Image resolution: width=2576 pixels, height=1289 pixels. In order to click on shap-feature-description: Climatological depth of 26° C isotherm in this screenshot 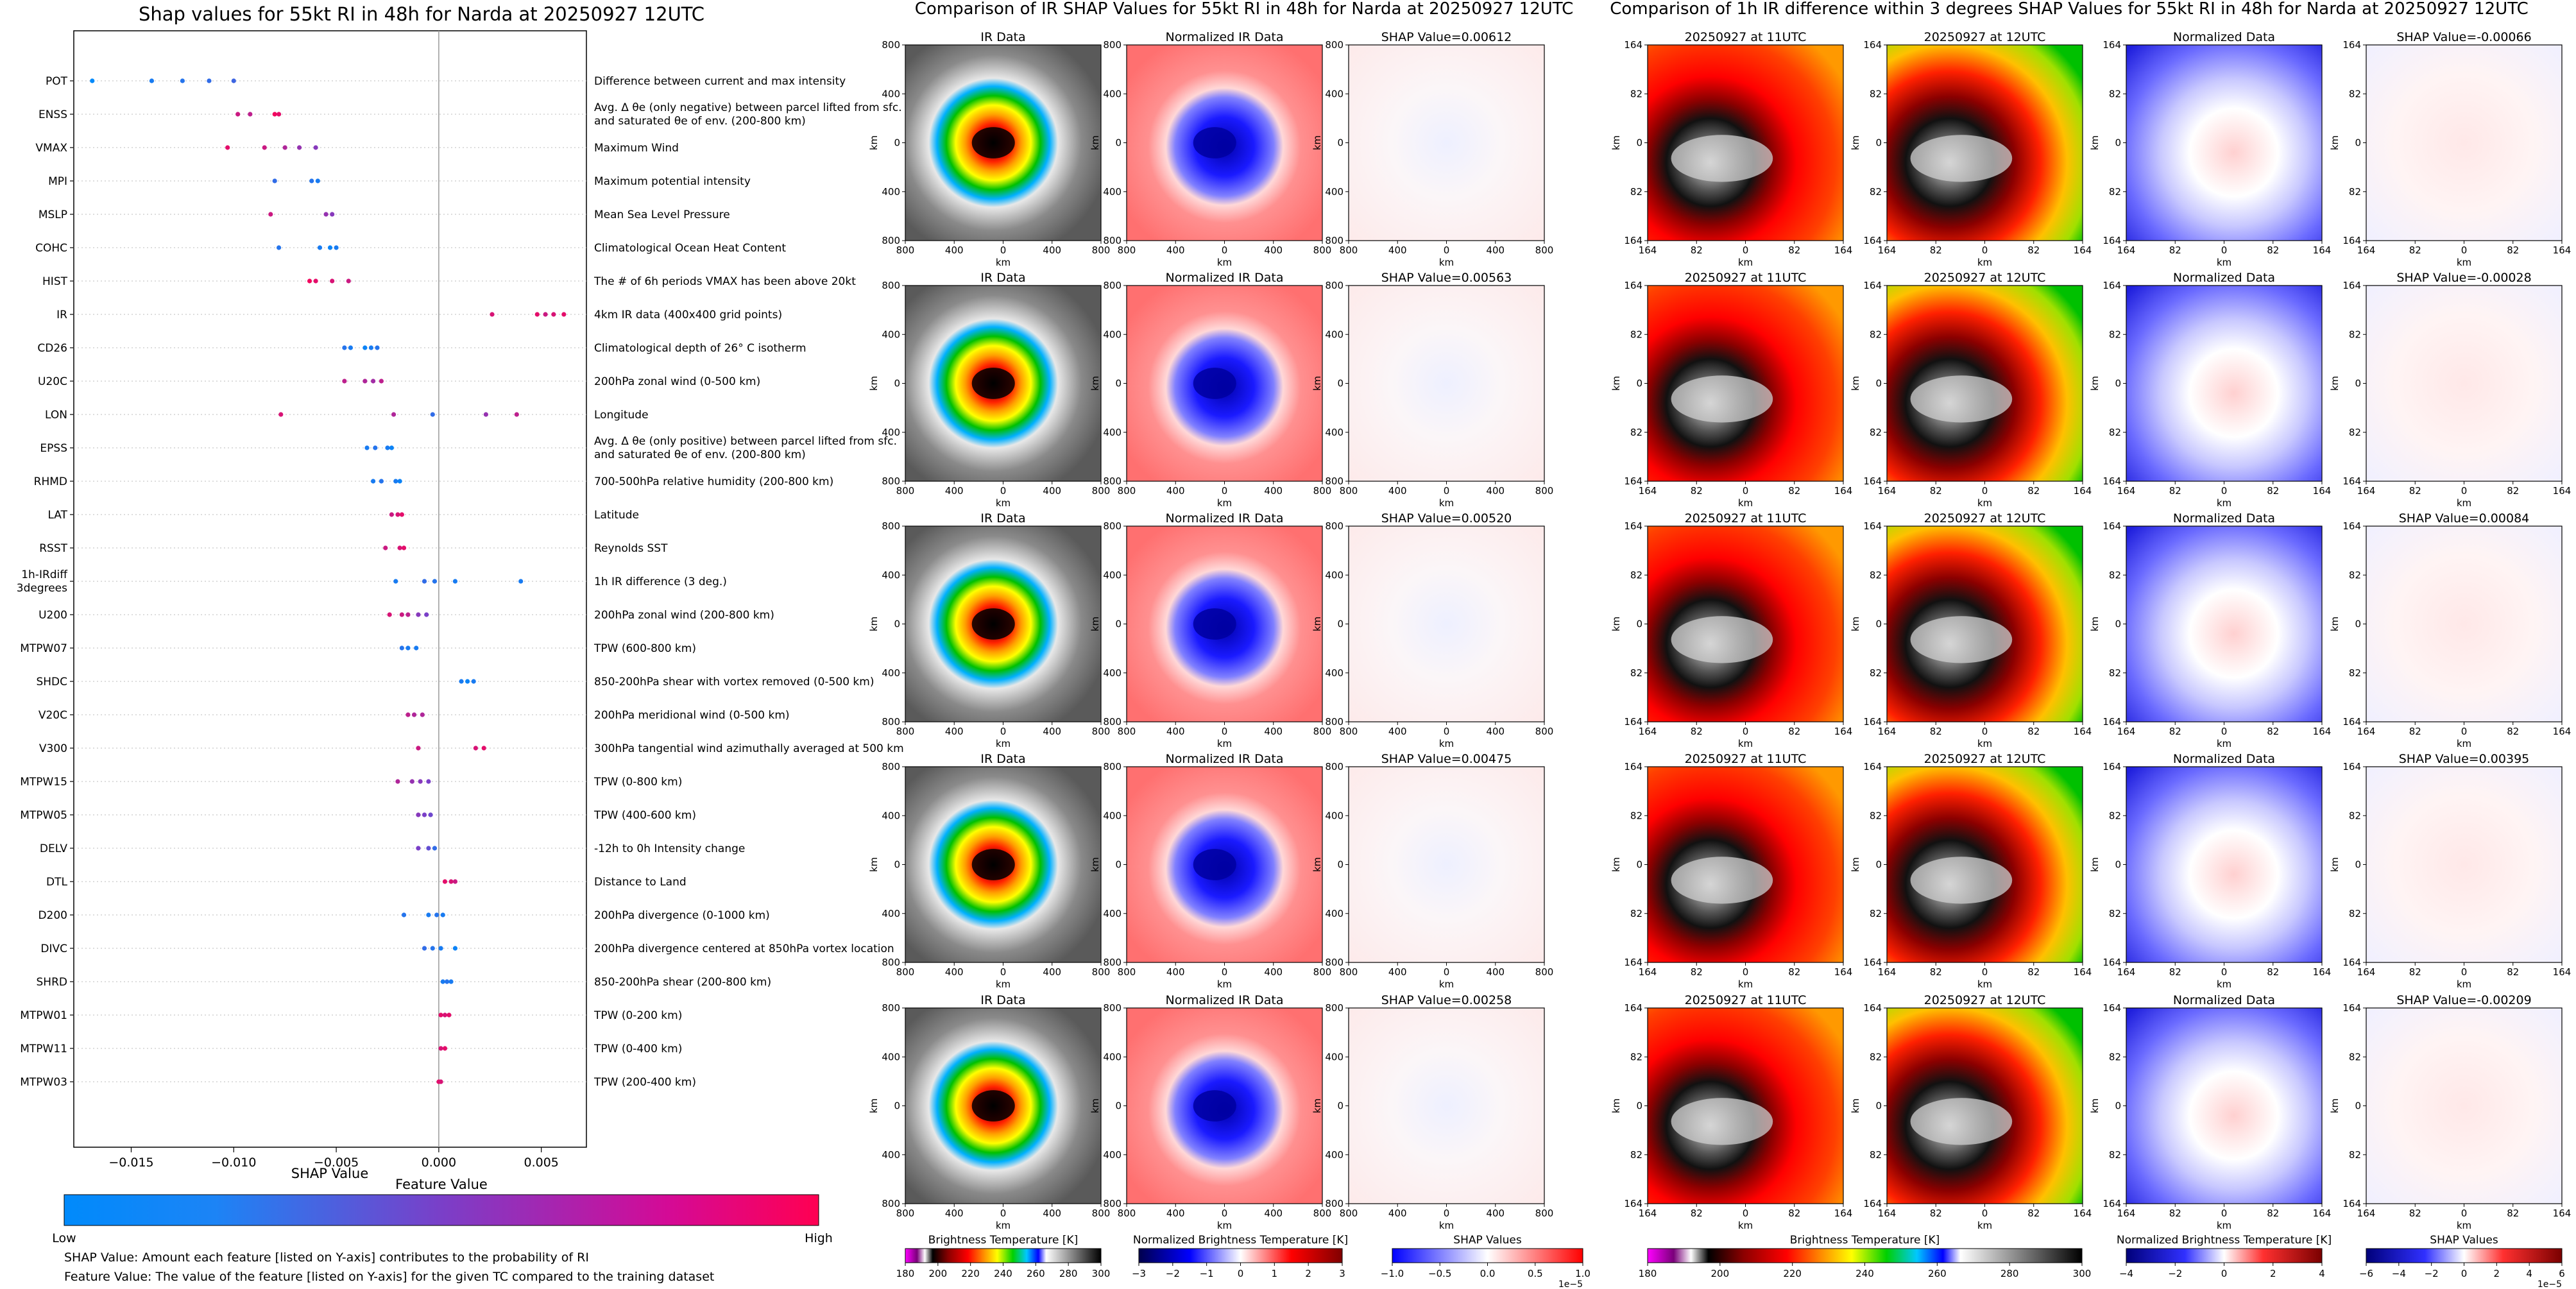, I will do `click(700, 348)`.